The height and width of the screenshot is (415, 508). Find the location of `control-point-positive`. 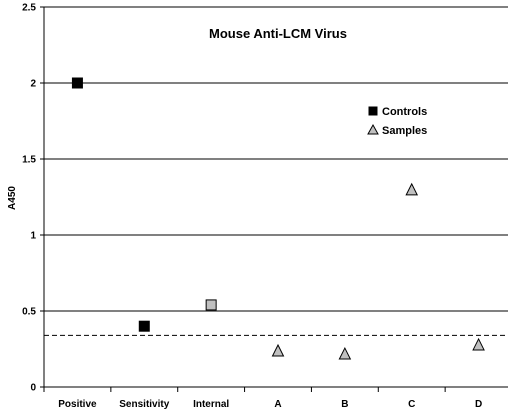

control-point-positive is located at coordinates (77, 83).